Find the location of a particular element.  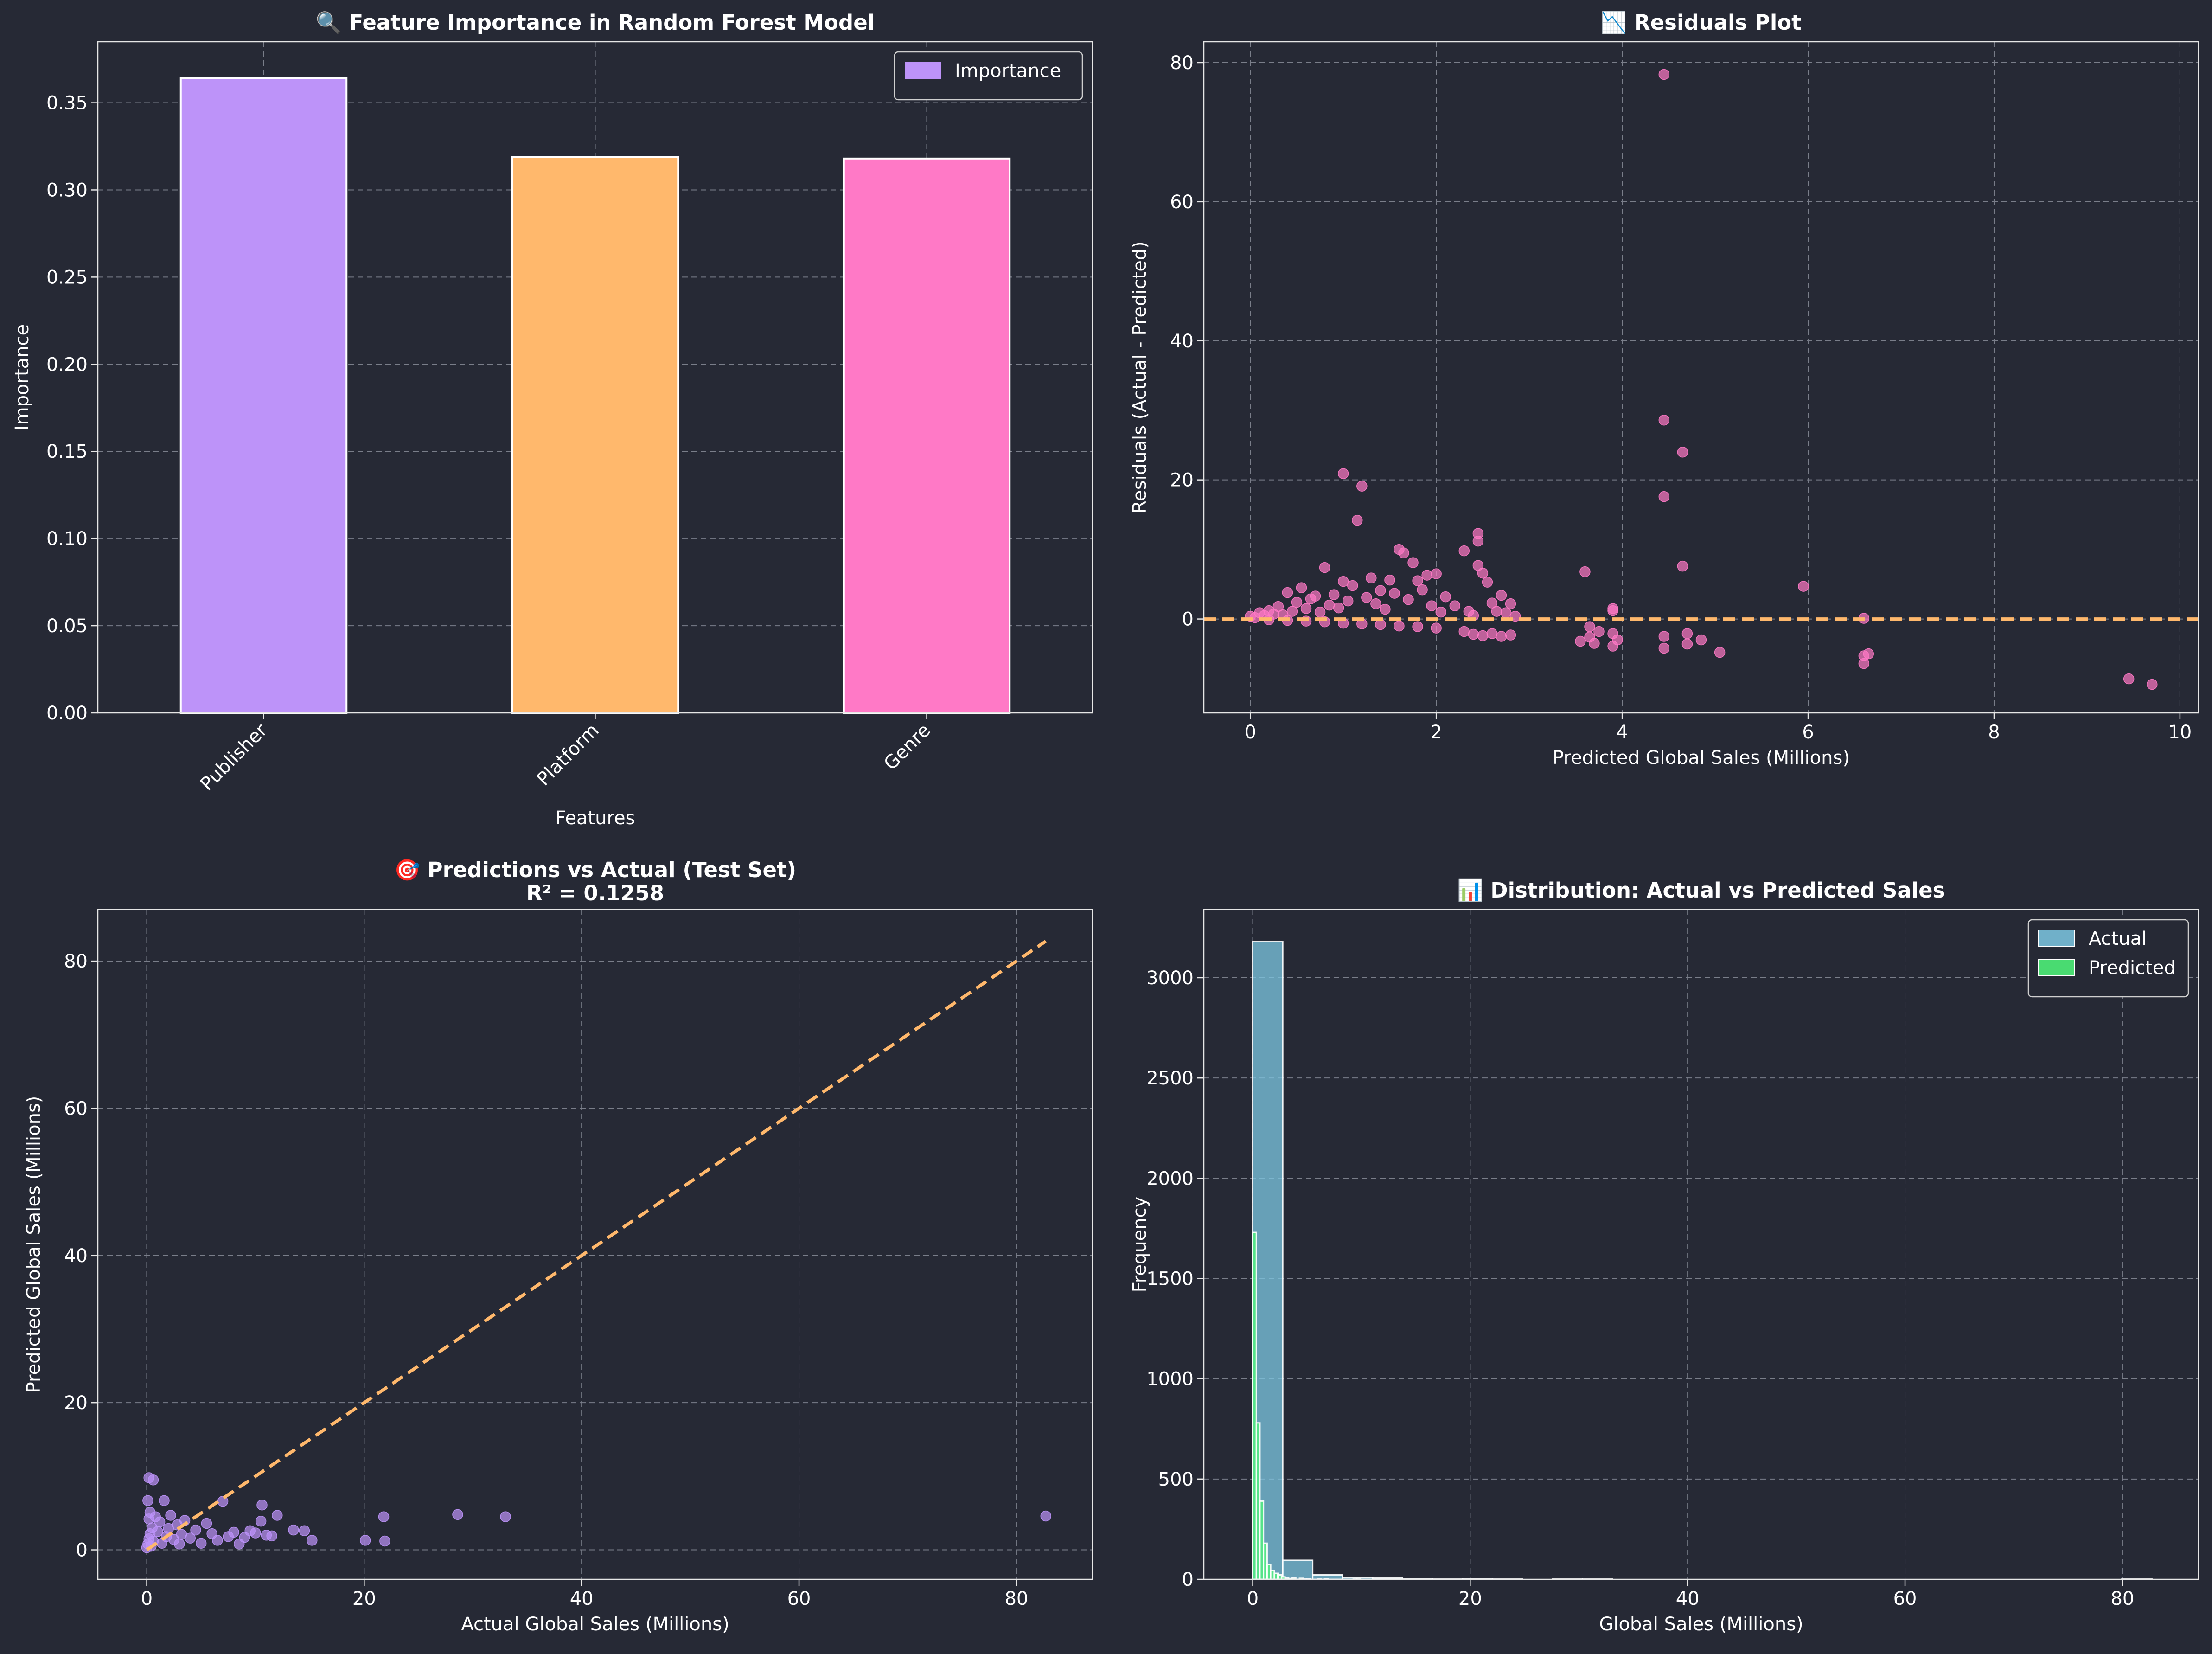

legend-box is located at coordinates (989, 76).